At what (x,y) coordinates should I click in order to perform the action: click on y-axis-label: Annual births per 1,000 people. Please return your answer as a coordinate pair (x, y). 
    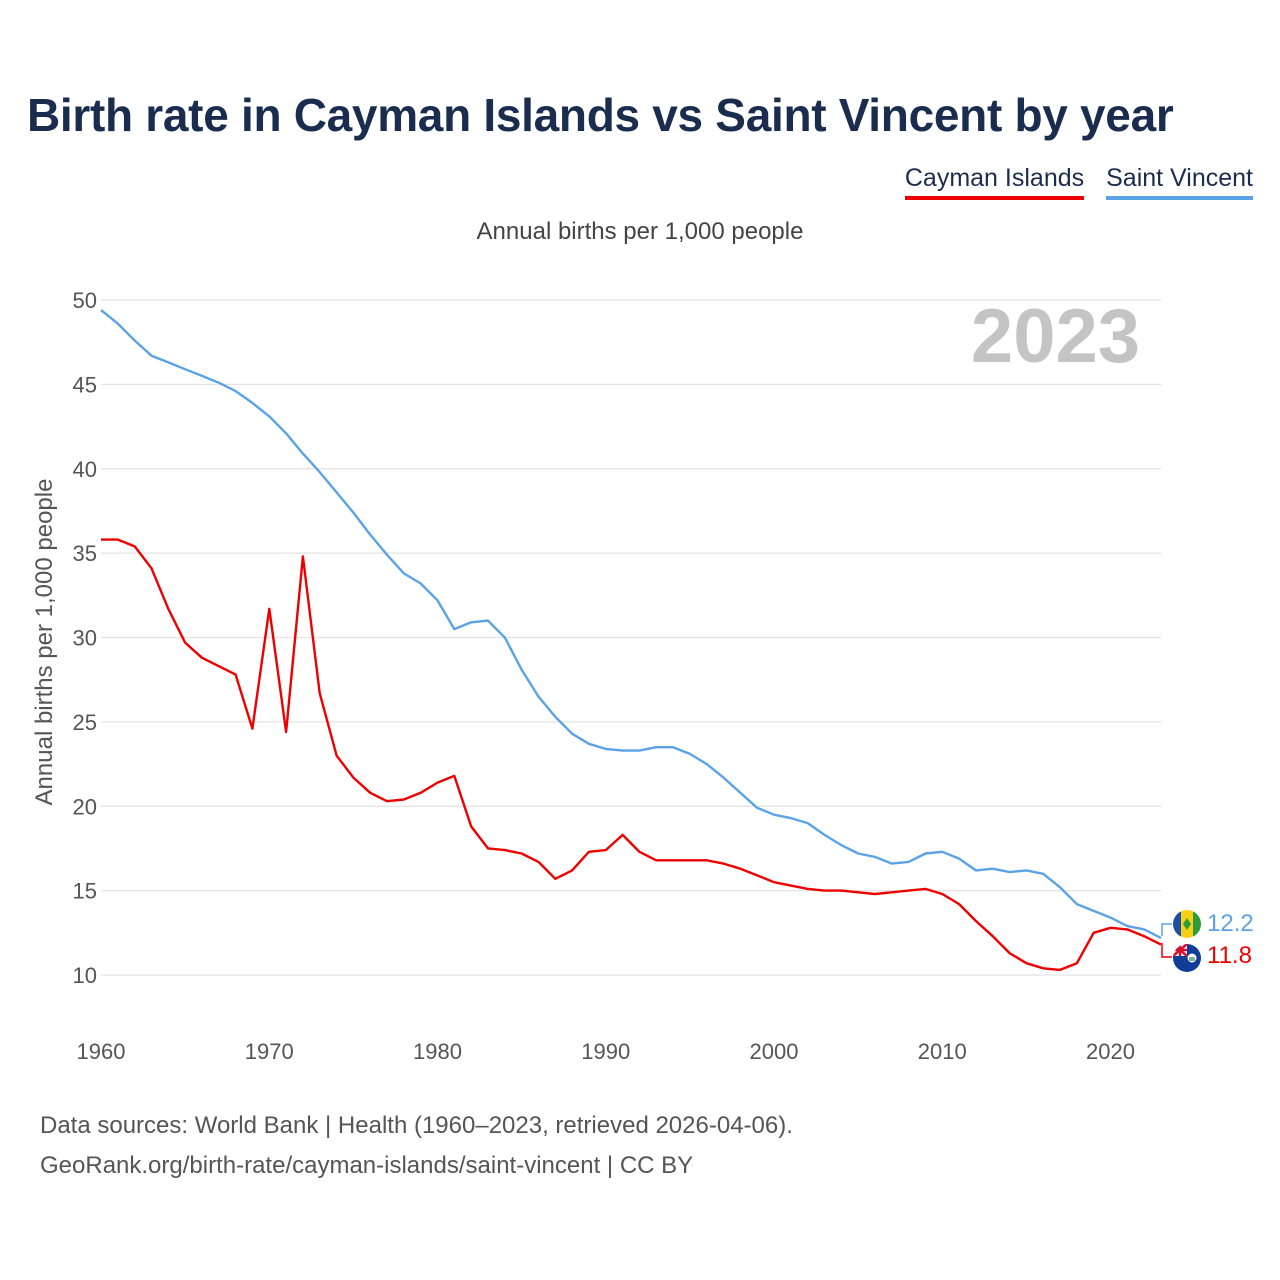
    Looking at the image, I should click on (44, 642).